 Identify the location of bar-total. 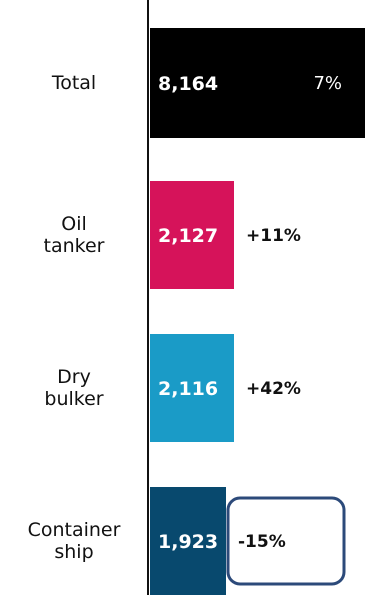
(257, 83).